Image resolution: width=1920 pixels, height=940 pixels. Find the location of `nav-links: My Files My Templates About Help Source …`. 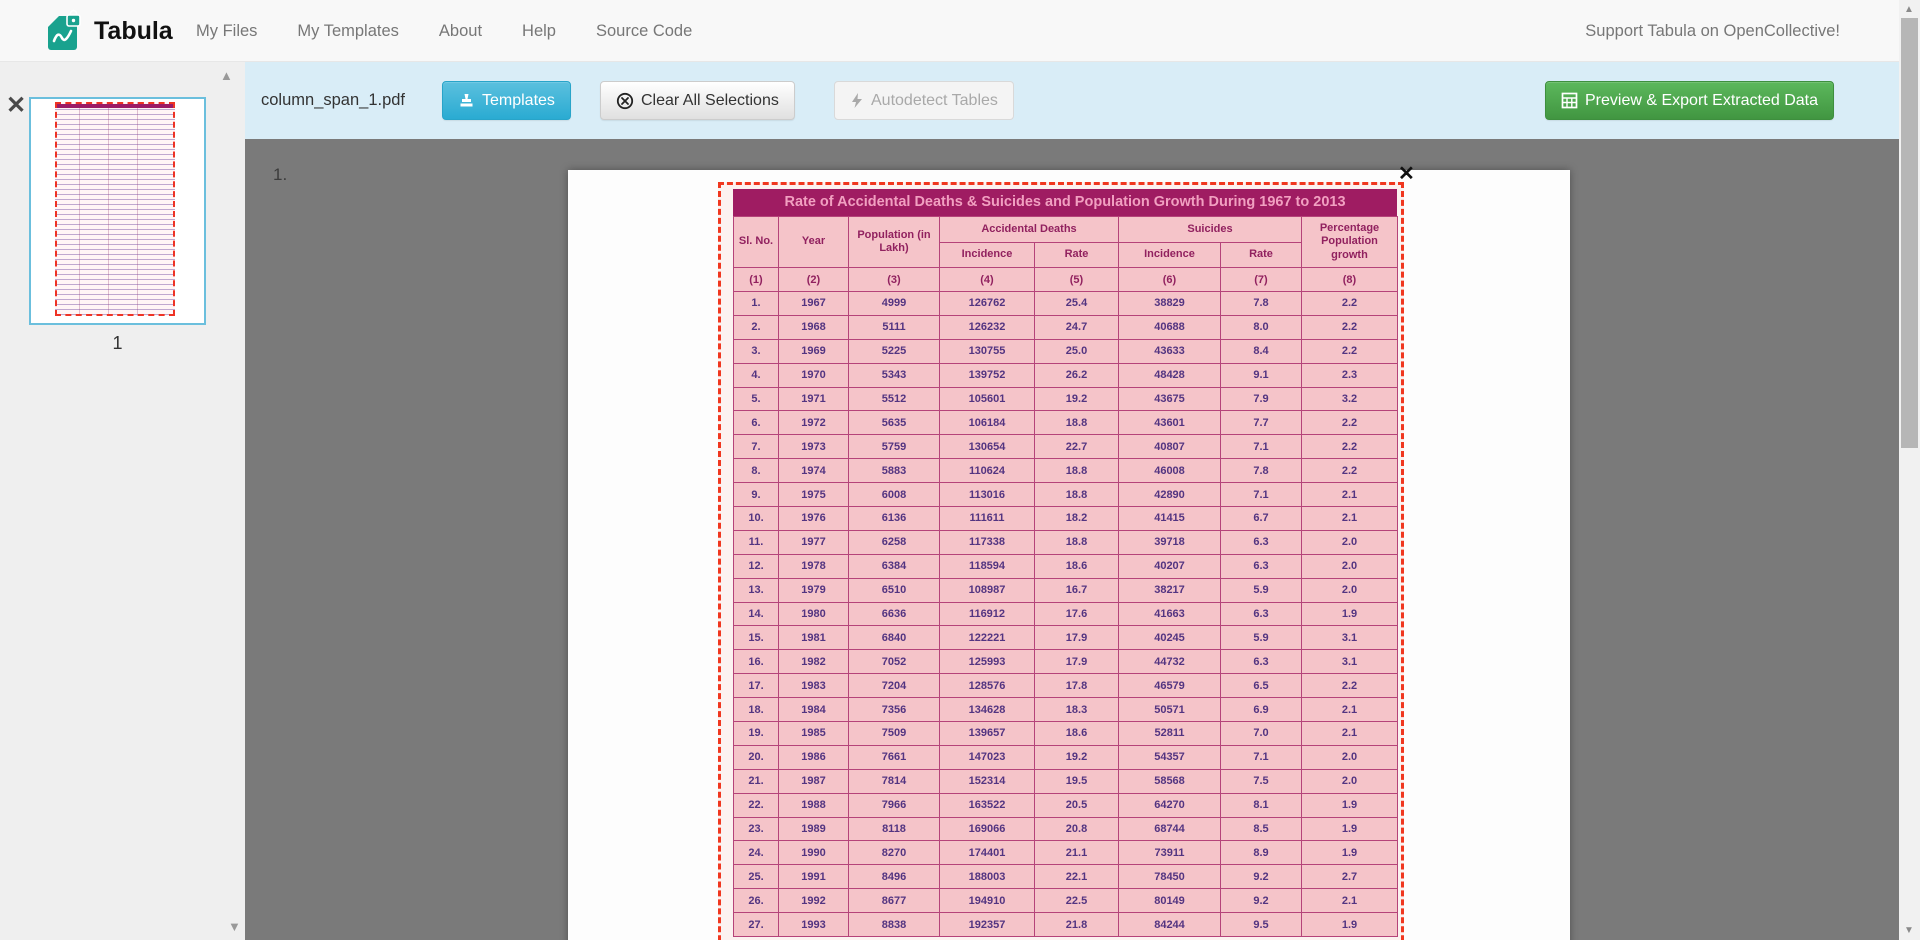

nav-links: My Files My Templates About Help Source … is located at coordinates (444, 31).